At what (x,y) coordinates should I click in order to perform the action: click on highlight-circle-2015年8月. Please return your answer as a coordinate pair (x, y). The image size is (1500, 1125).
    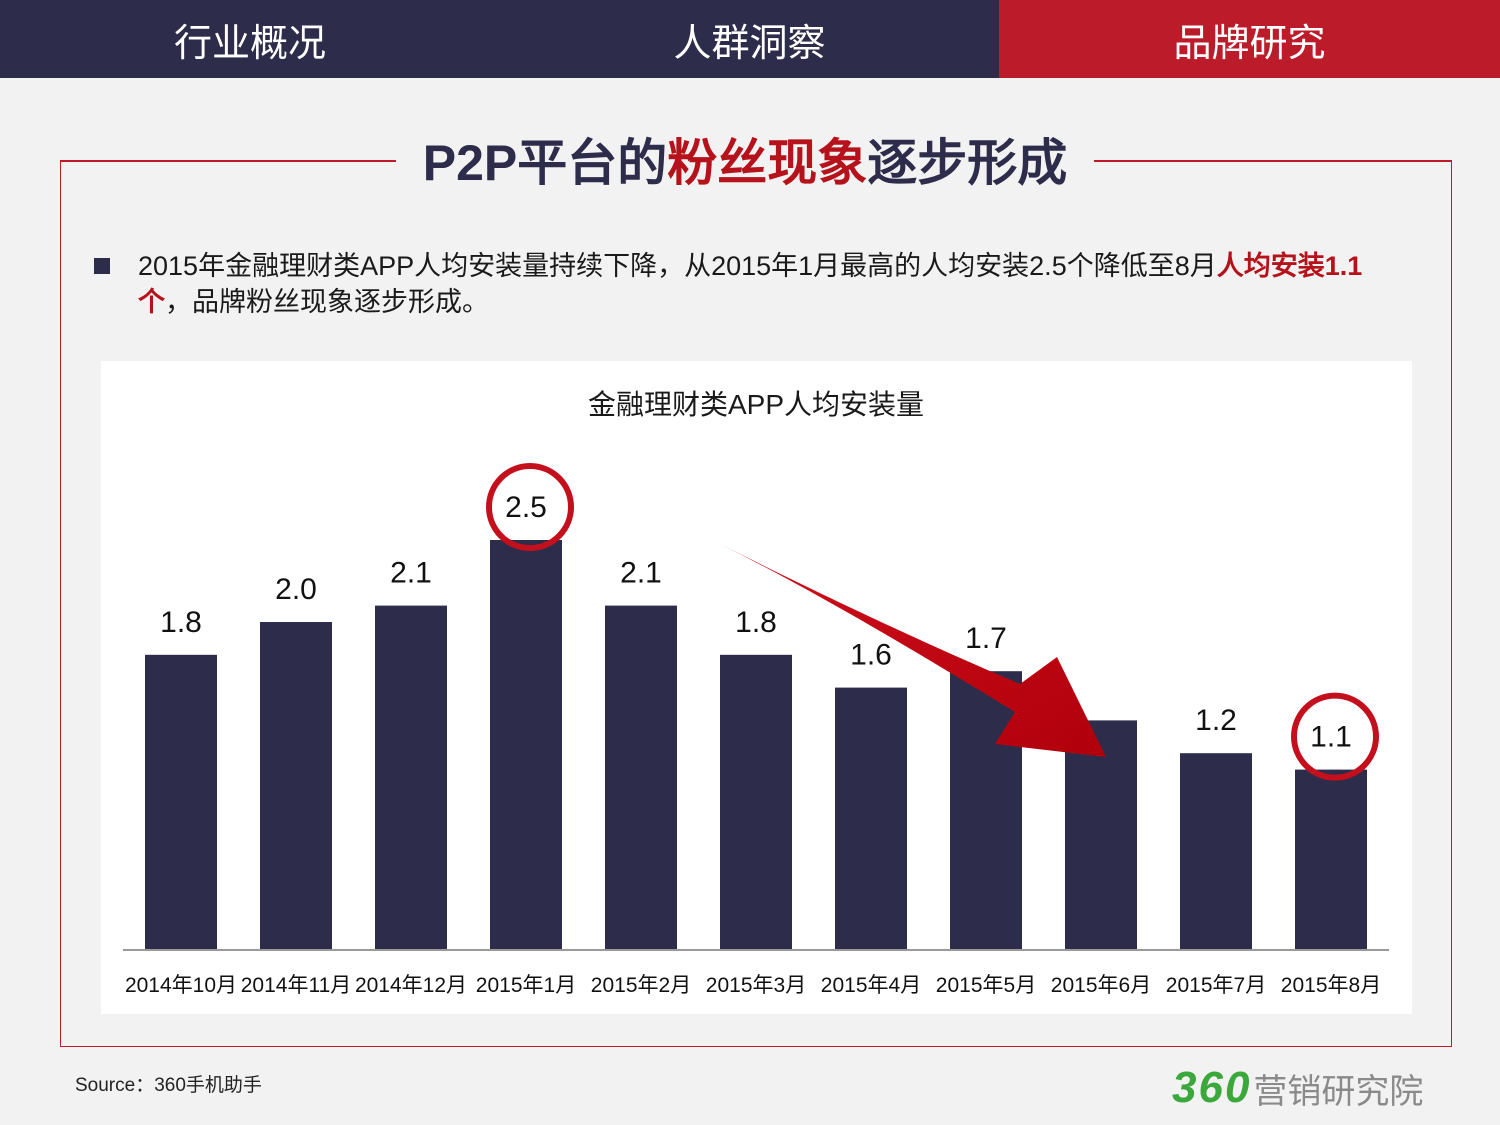
    Looking at the image, I should click on (1335, 736).